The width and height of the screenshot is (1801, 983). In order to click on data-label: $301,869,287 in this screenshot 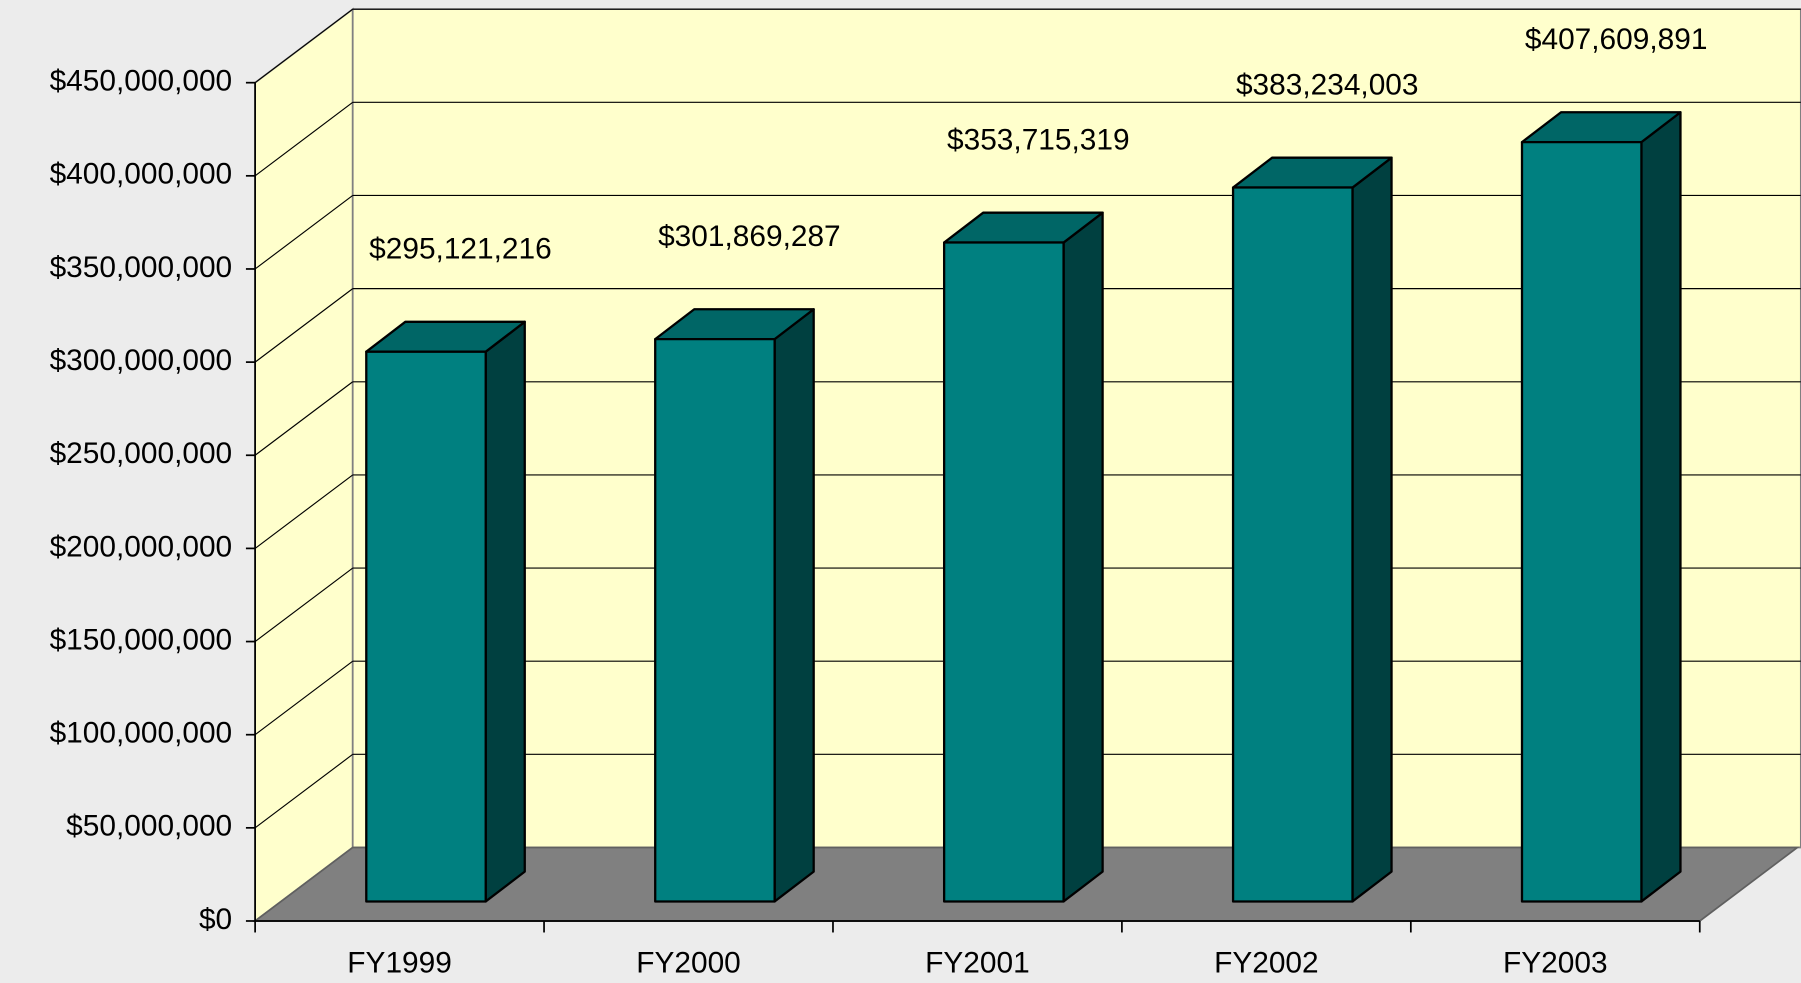, I will do `click(749, 236)`.